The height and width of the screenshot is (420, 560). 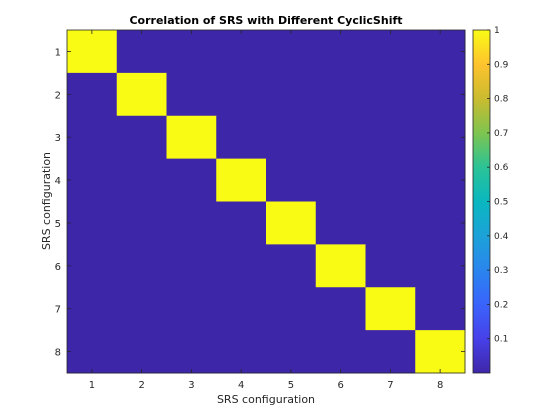 I want to click on y-tick-label: 8, so click(x=58, y=353).